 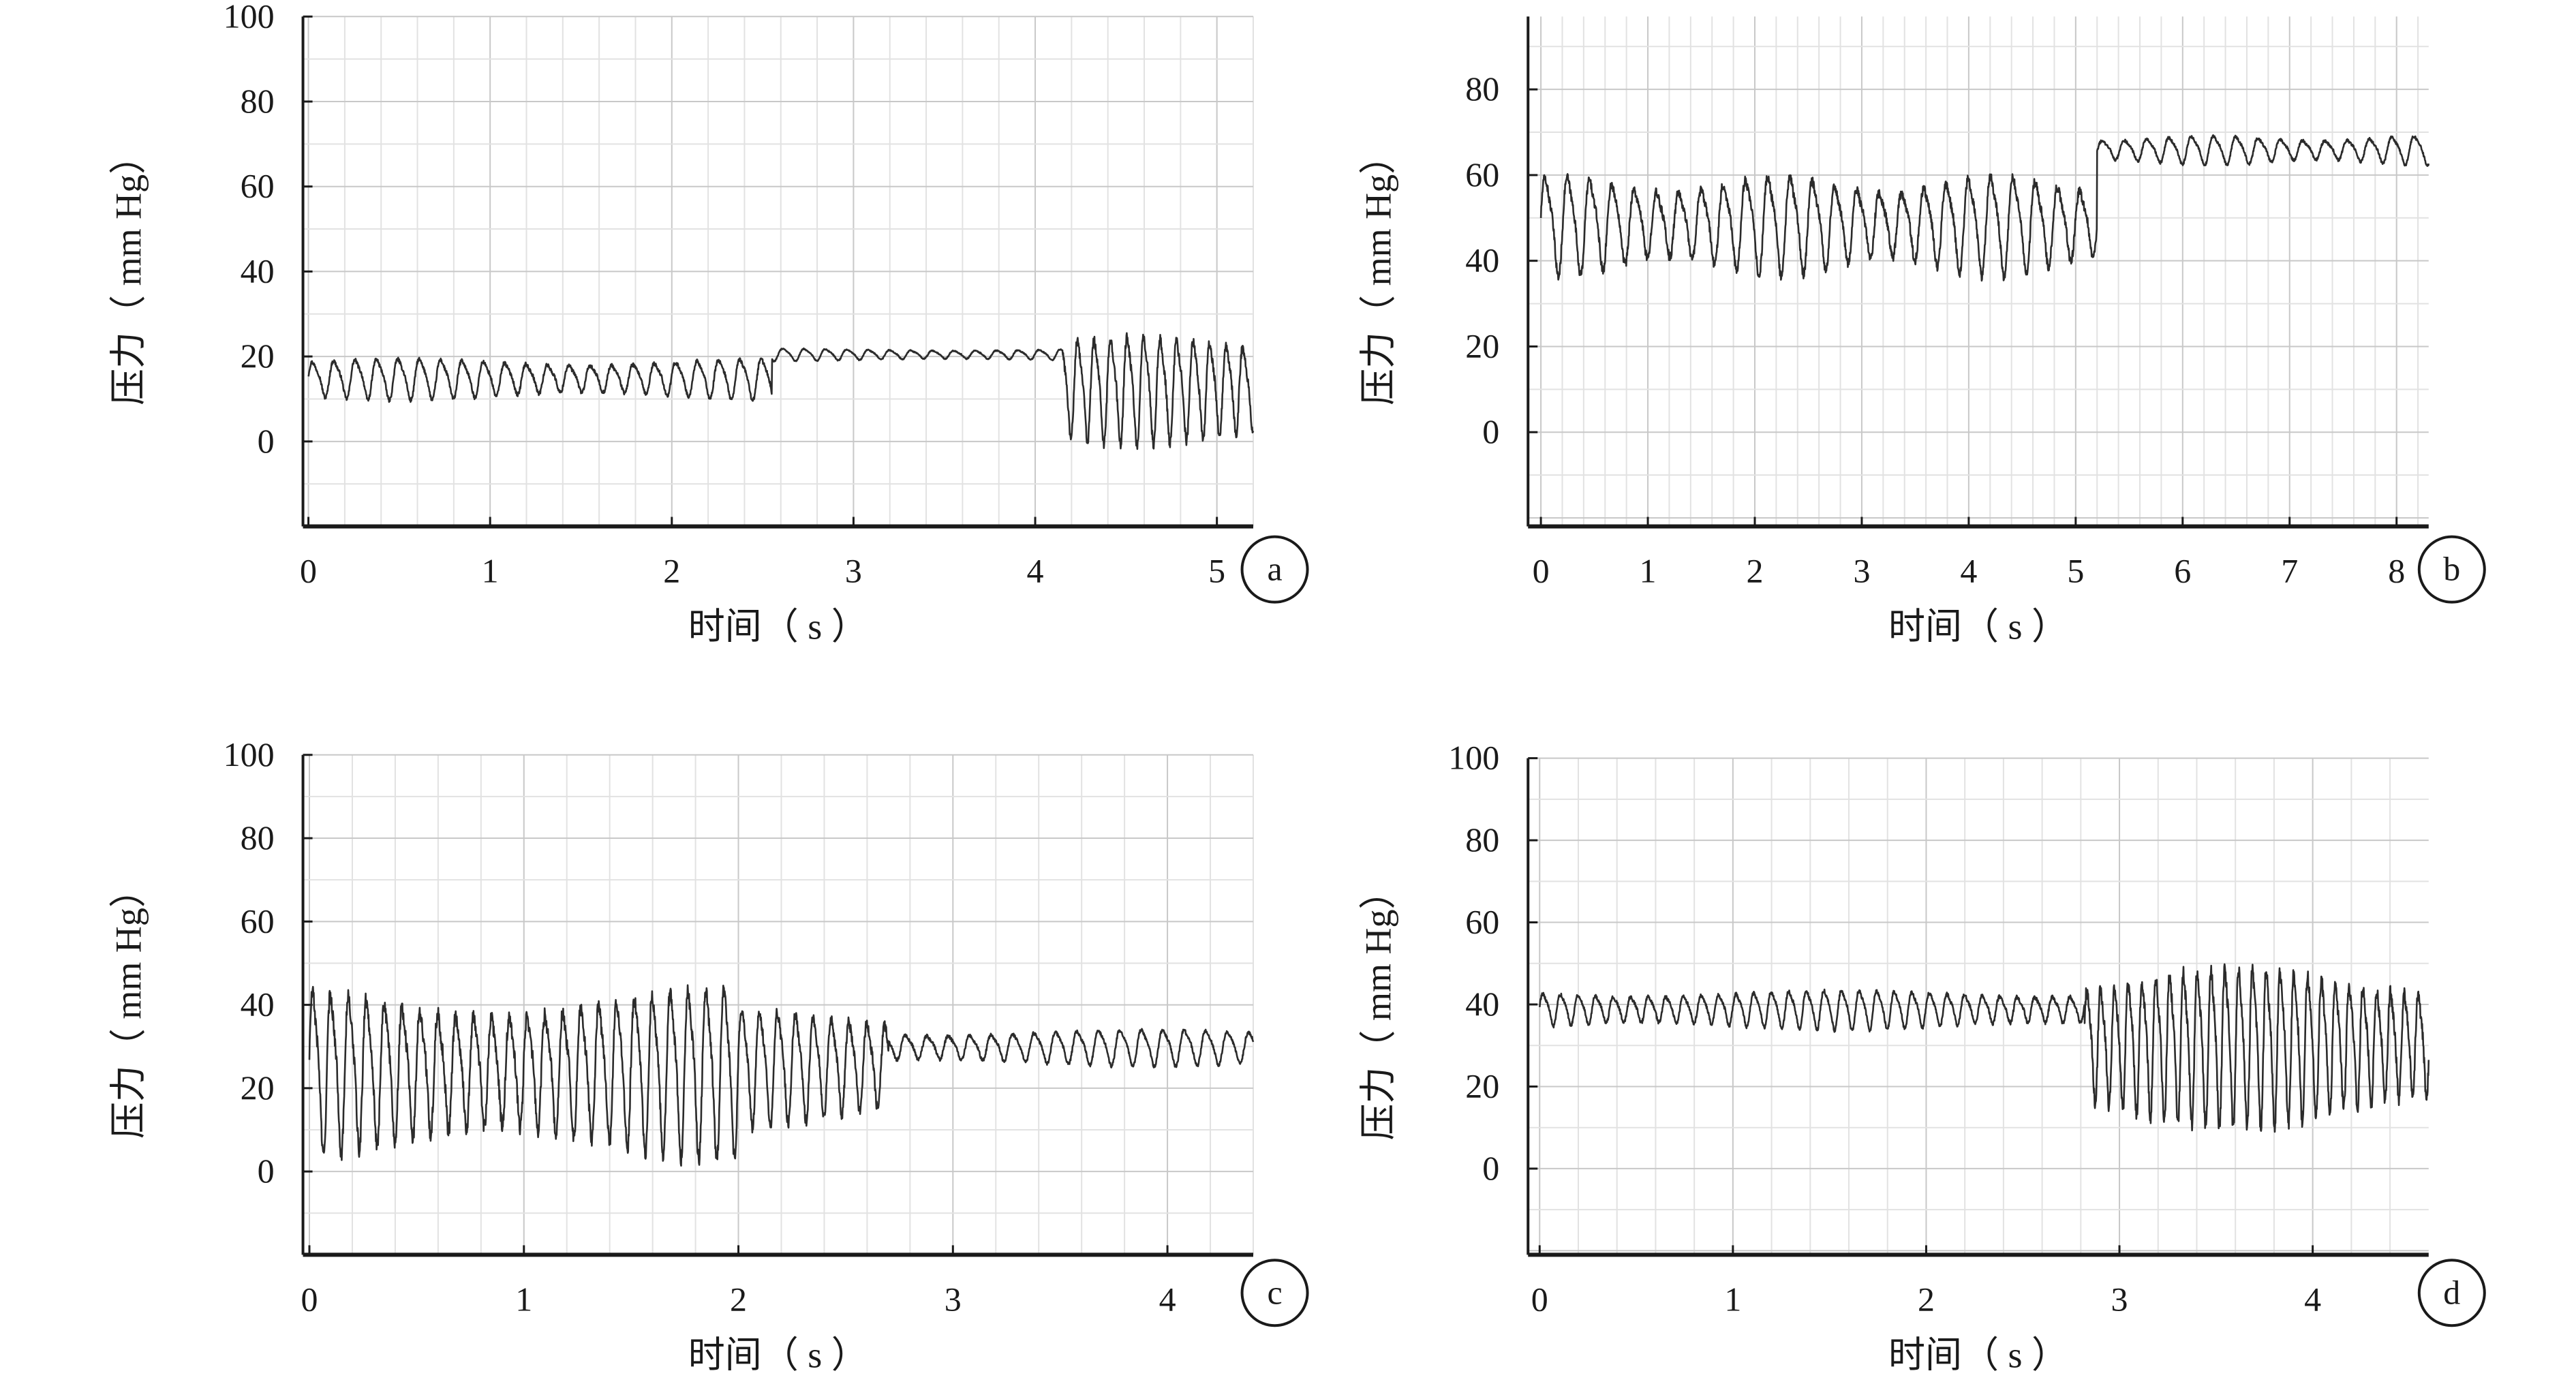 I want to click on panel-letter: d, so click(x=2451, y=1292).